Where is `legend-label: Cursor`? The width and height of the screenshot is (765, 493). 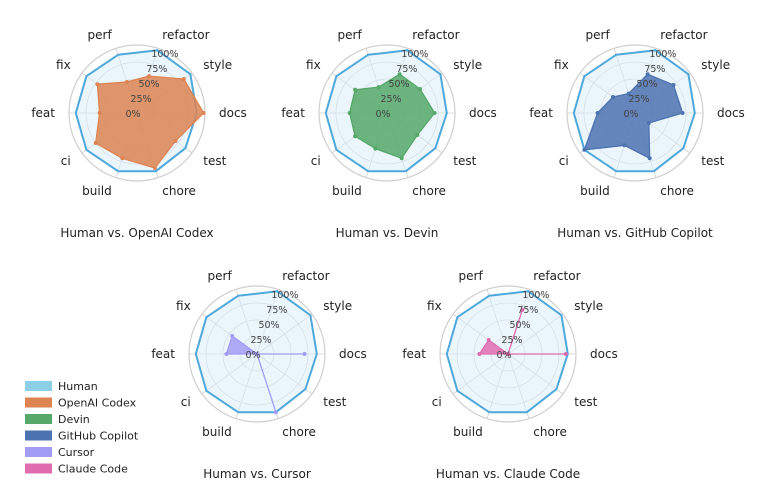 legend-label: Cursor is located at coordinates (76, 452).